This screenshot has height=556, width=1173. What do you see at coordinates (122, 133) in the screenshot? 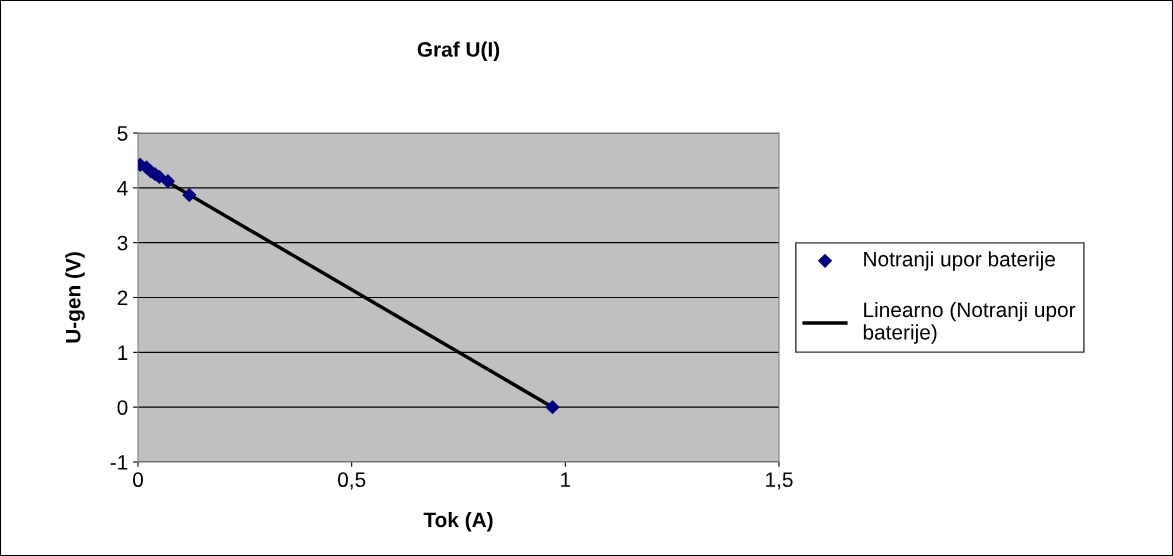
I see `y-tick-label: 5` at bounding box center [122, 133].